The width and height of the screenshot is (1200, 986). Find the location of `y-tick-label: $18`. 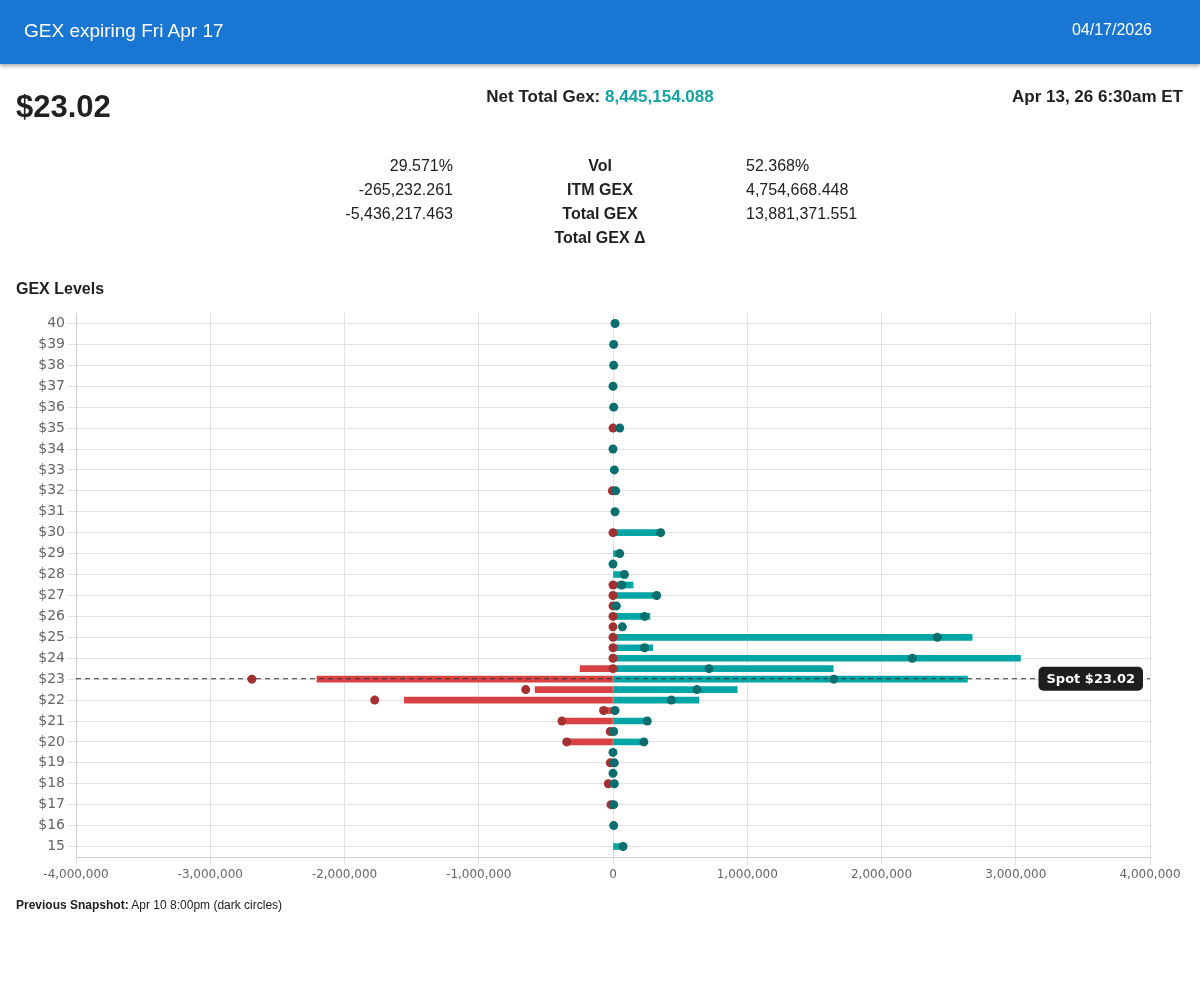

y-tick-label: $18 is located at coordinates (51, 782).